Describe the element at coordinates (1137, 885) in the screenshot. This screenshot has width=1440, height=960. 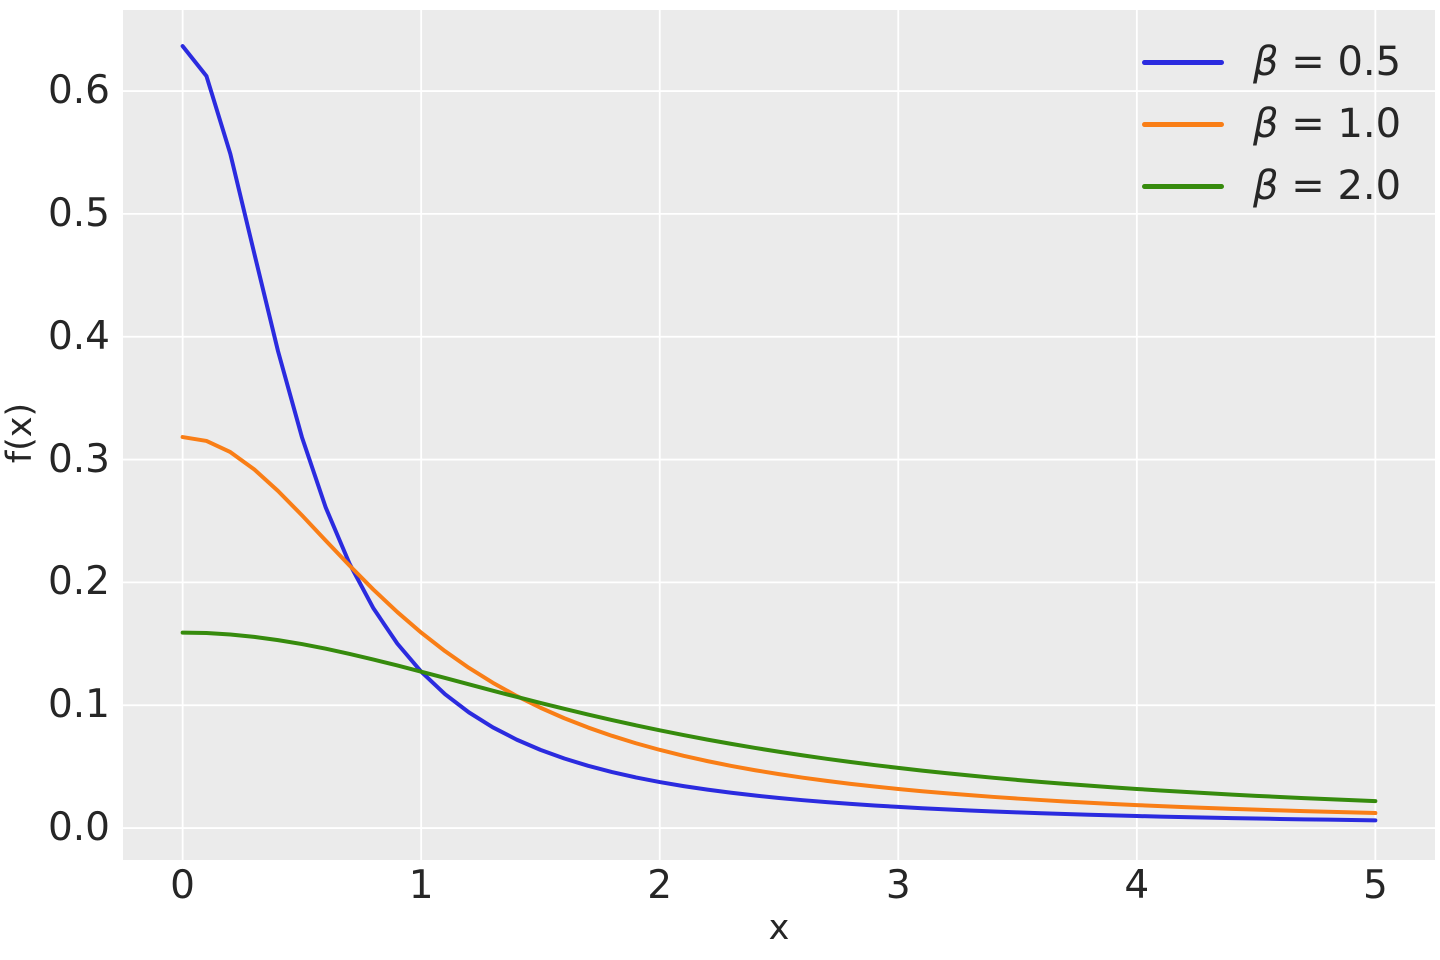
I see `x-tick-label: 4` at that location.